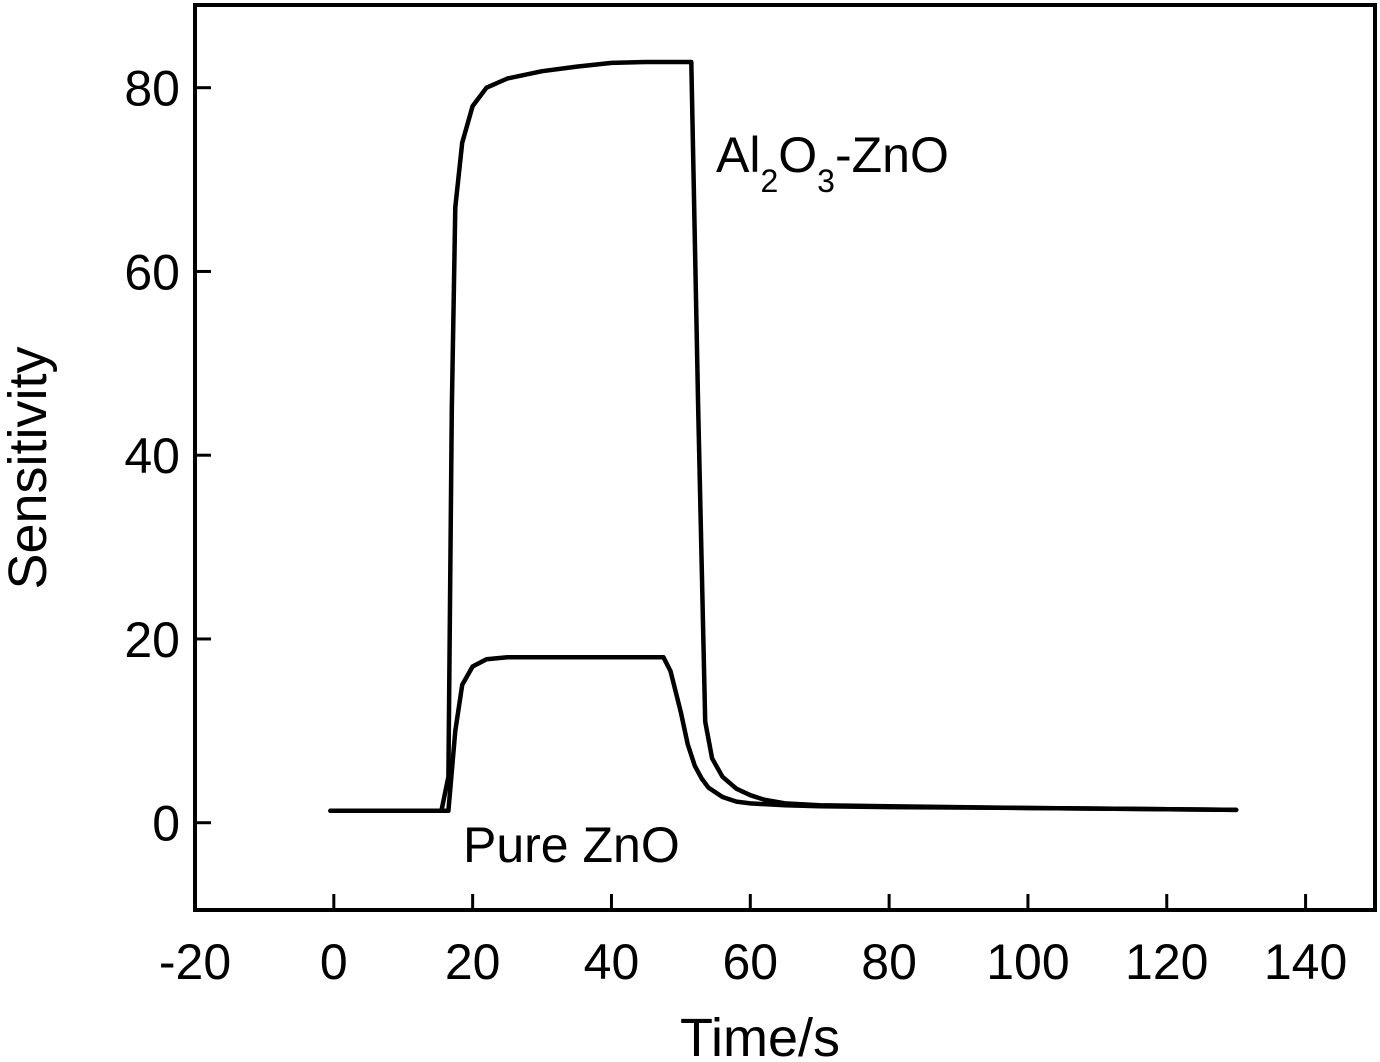 This screenshot has width=1380, height=1062. Describe the element at coordinates (783, 734) in the screenshot. I see `series-line-pure-zno` at that location.